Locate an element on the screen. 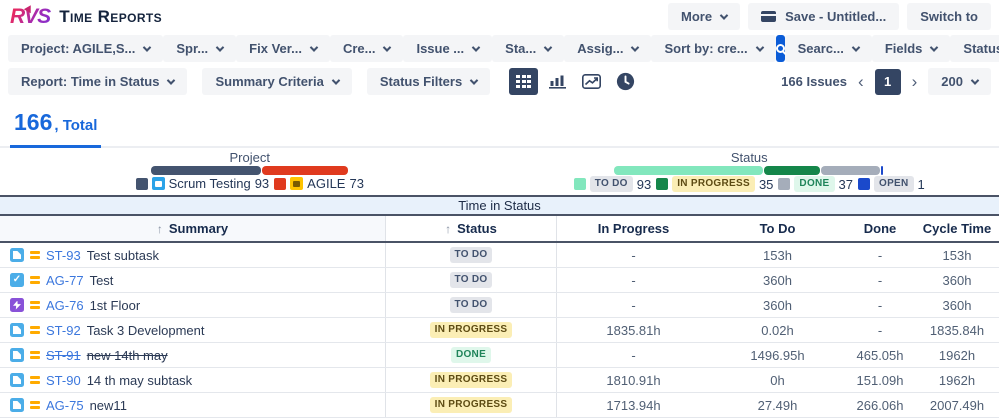  todo-swatch is located at coordinates (580, 184).